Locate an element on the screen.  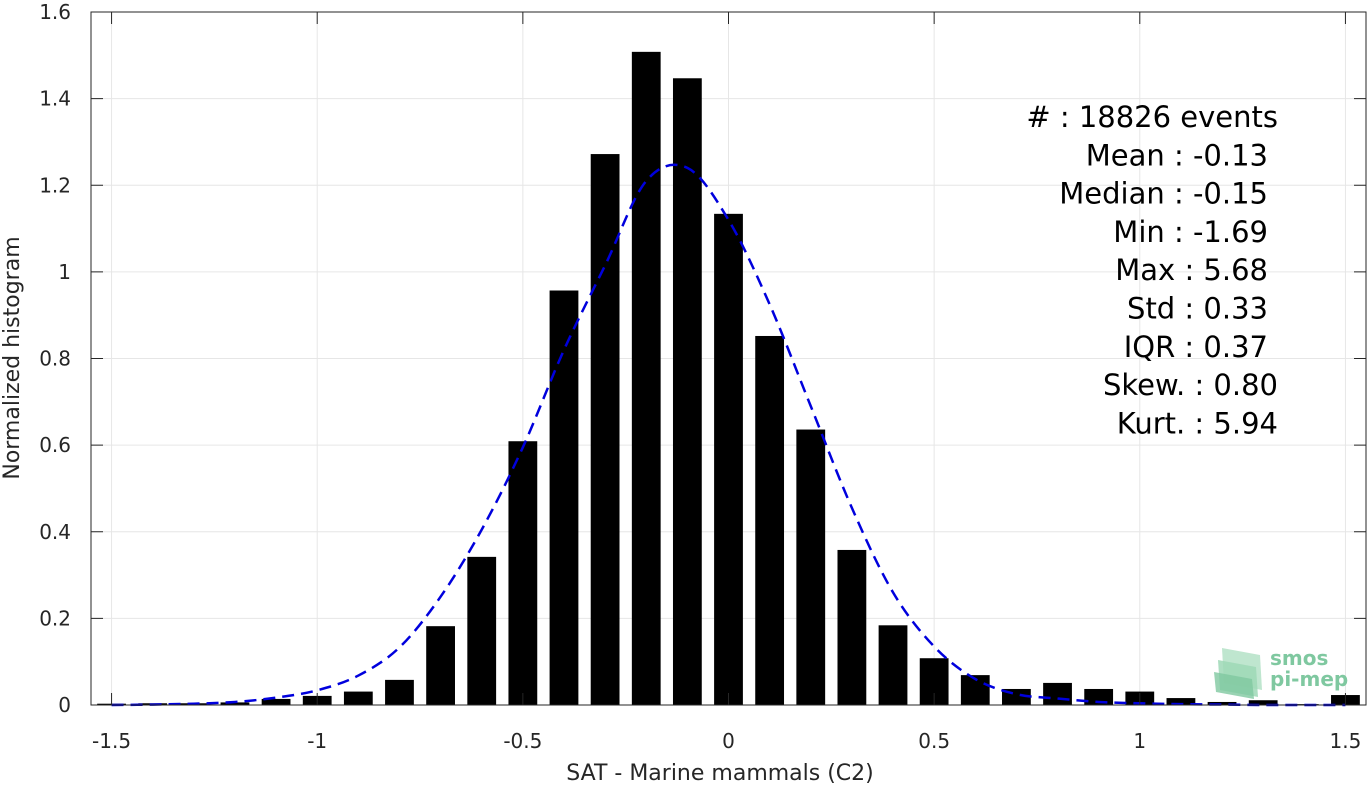
stat-line: # : 18826 events is located at coordinates (1152, 117).